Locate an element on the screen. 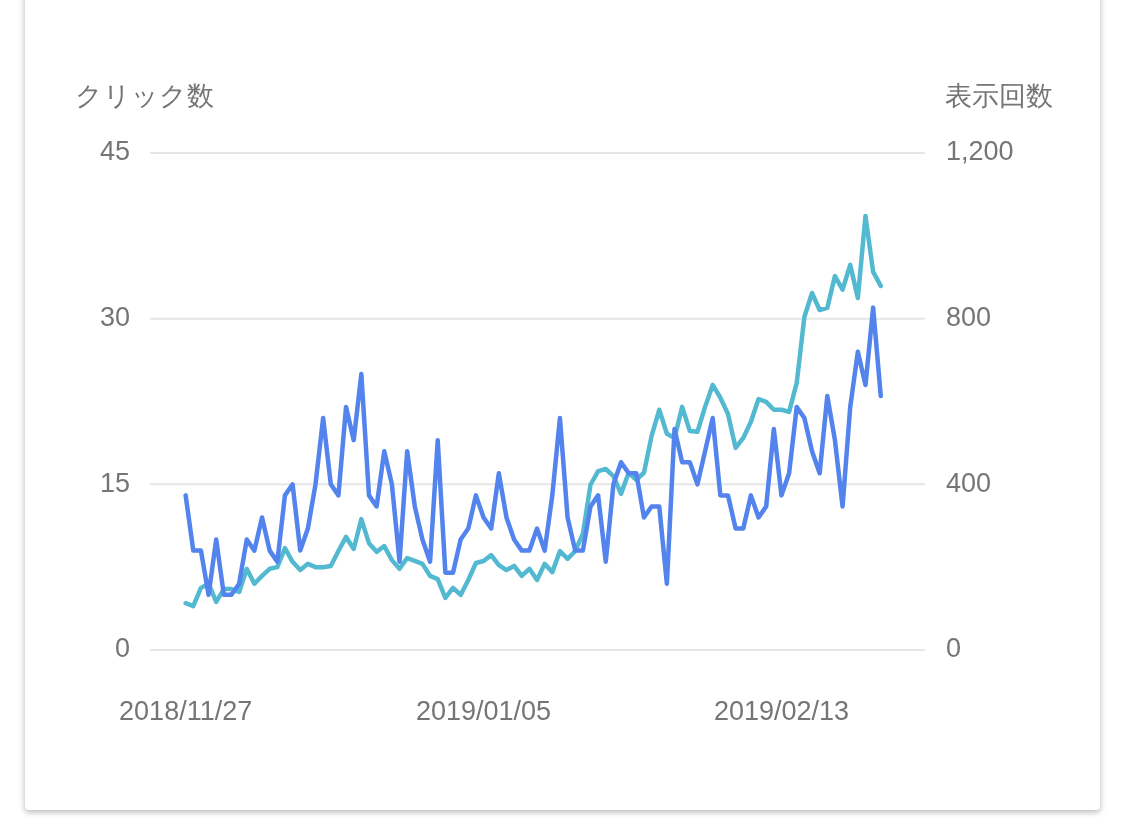 This screenshot has height=823, width=1125. y-axis-title: クリック数 is located at coordinates (144, 96).